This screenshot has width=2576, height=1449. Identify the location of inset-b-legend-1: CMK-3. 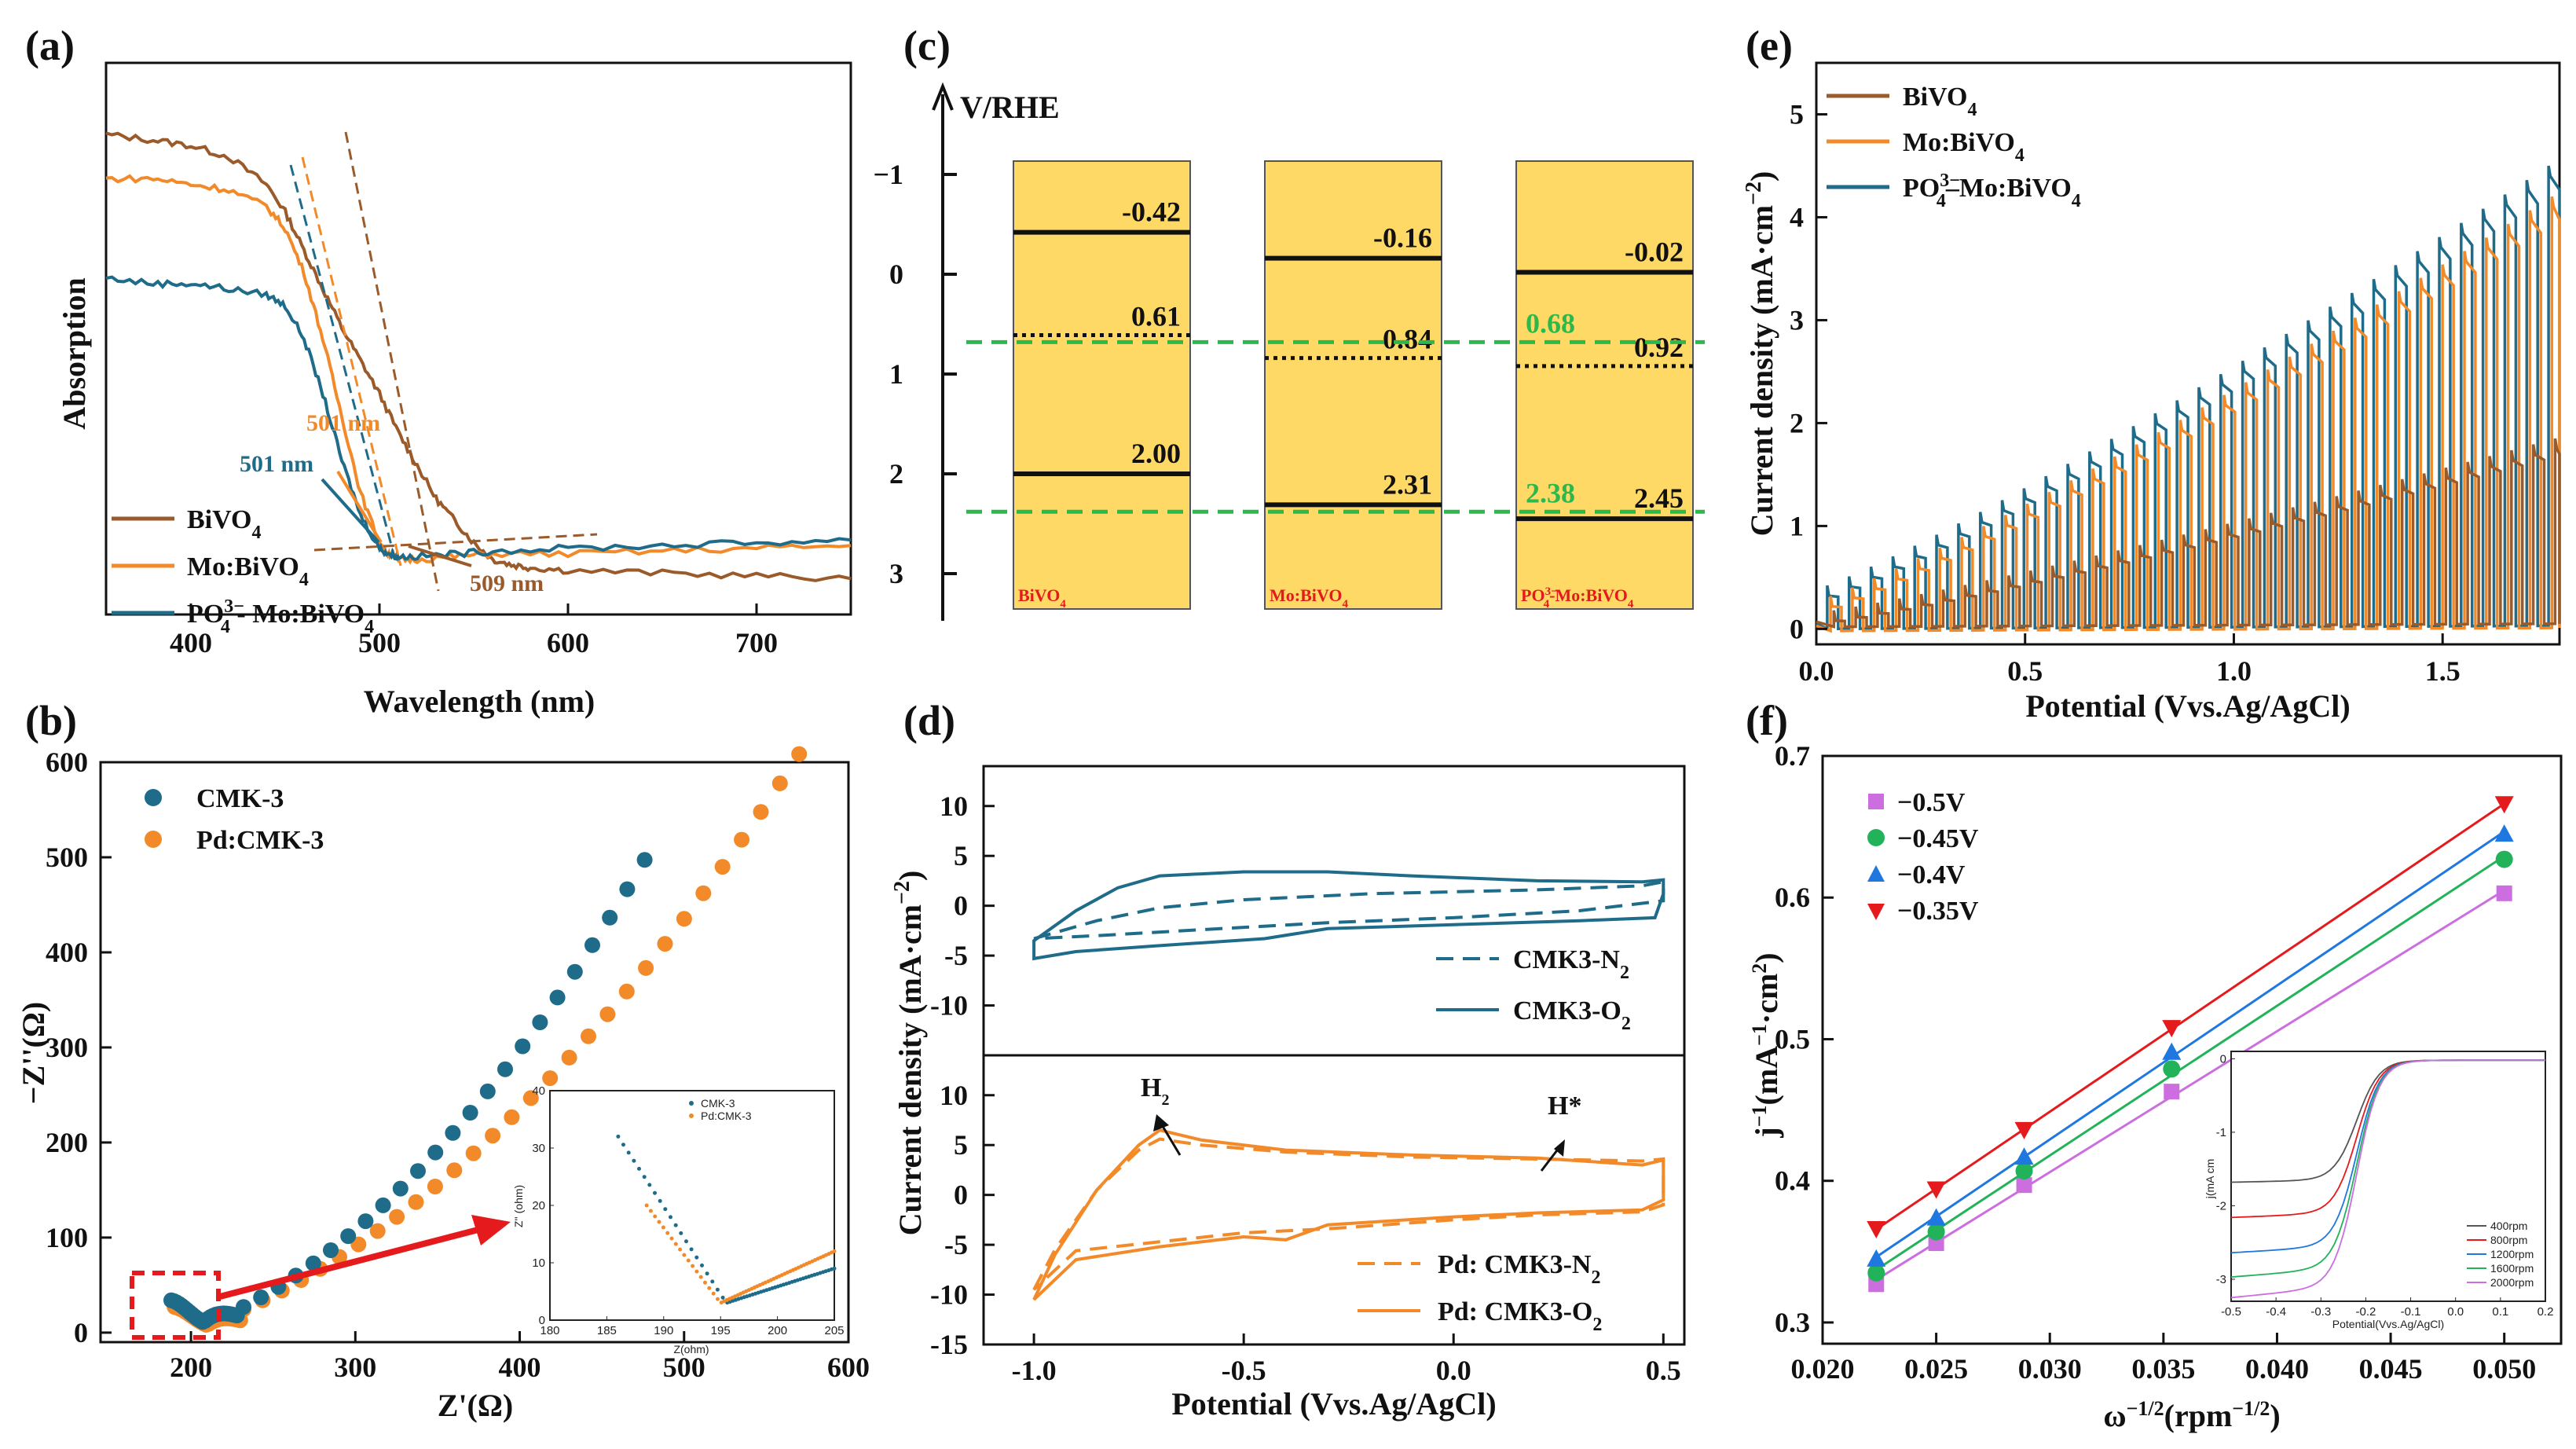
(718, 1103).